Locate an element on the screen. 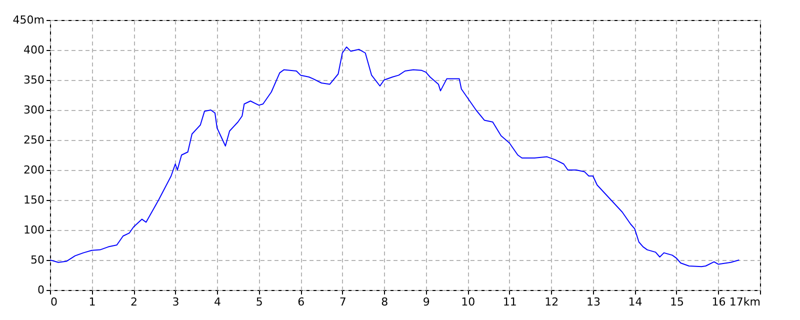 The image size is (800, 320). x-tick-label: 12 is located at coordinates (551, 302).